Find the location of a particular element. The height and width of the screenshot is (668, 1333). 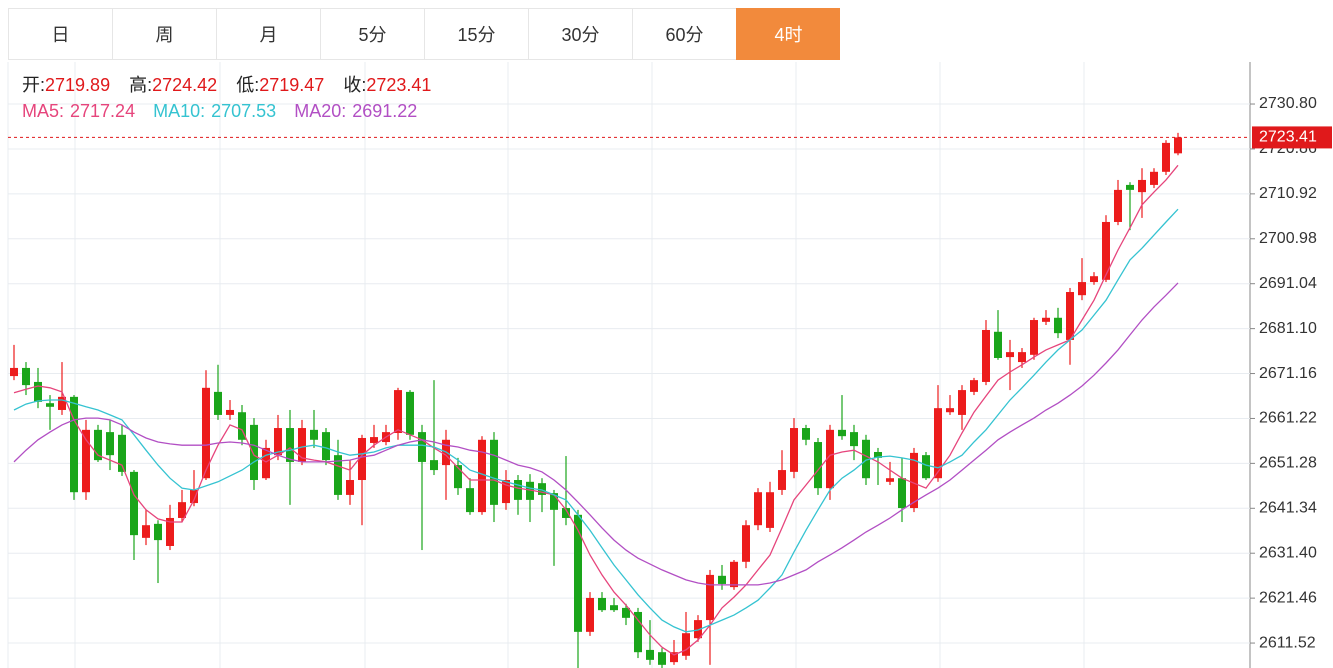

tab: 60分 is located at coordinates (684, 34).